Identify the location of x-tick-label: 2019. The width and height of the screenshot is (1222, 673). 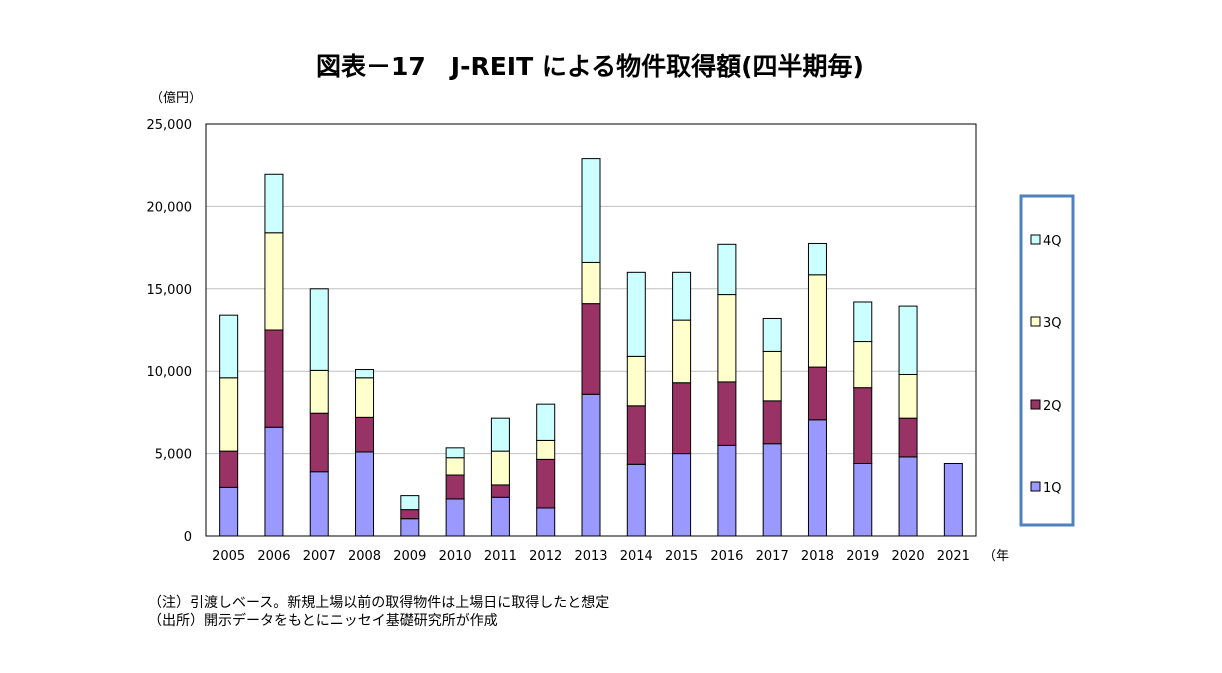
(862, 556).